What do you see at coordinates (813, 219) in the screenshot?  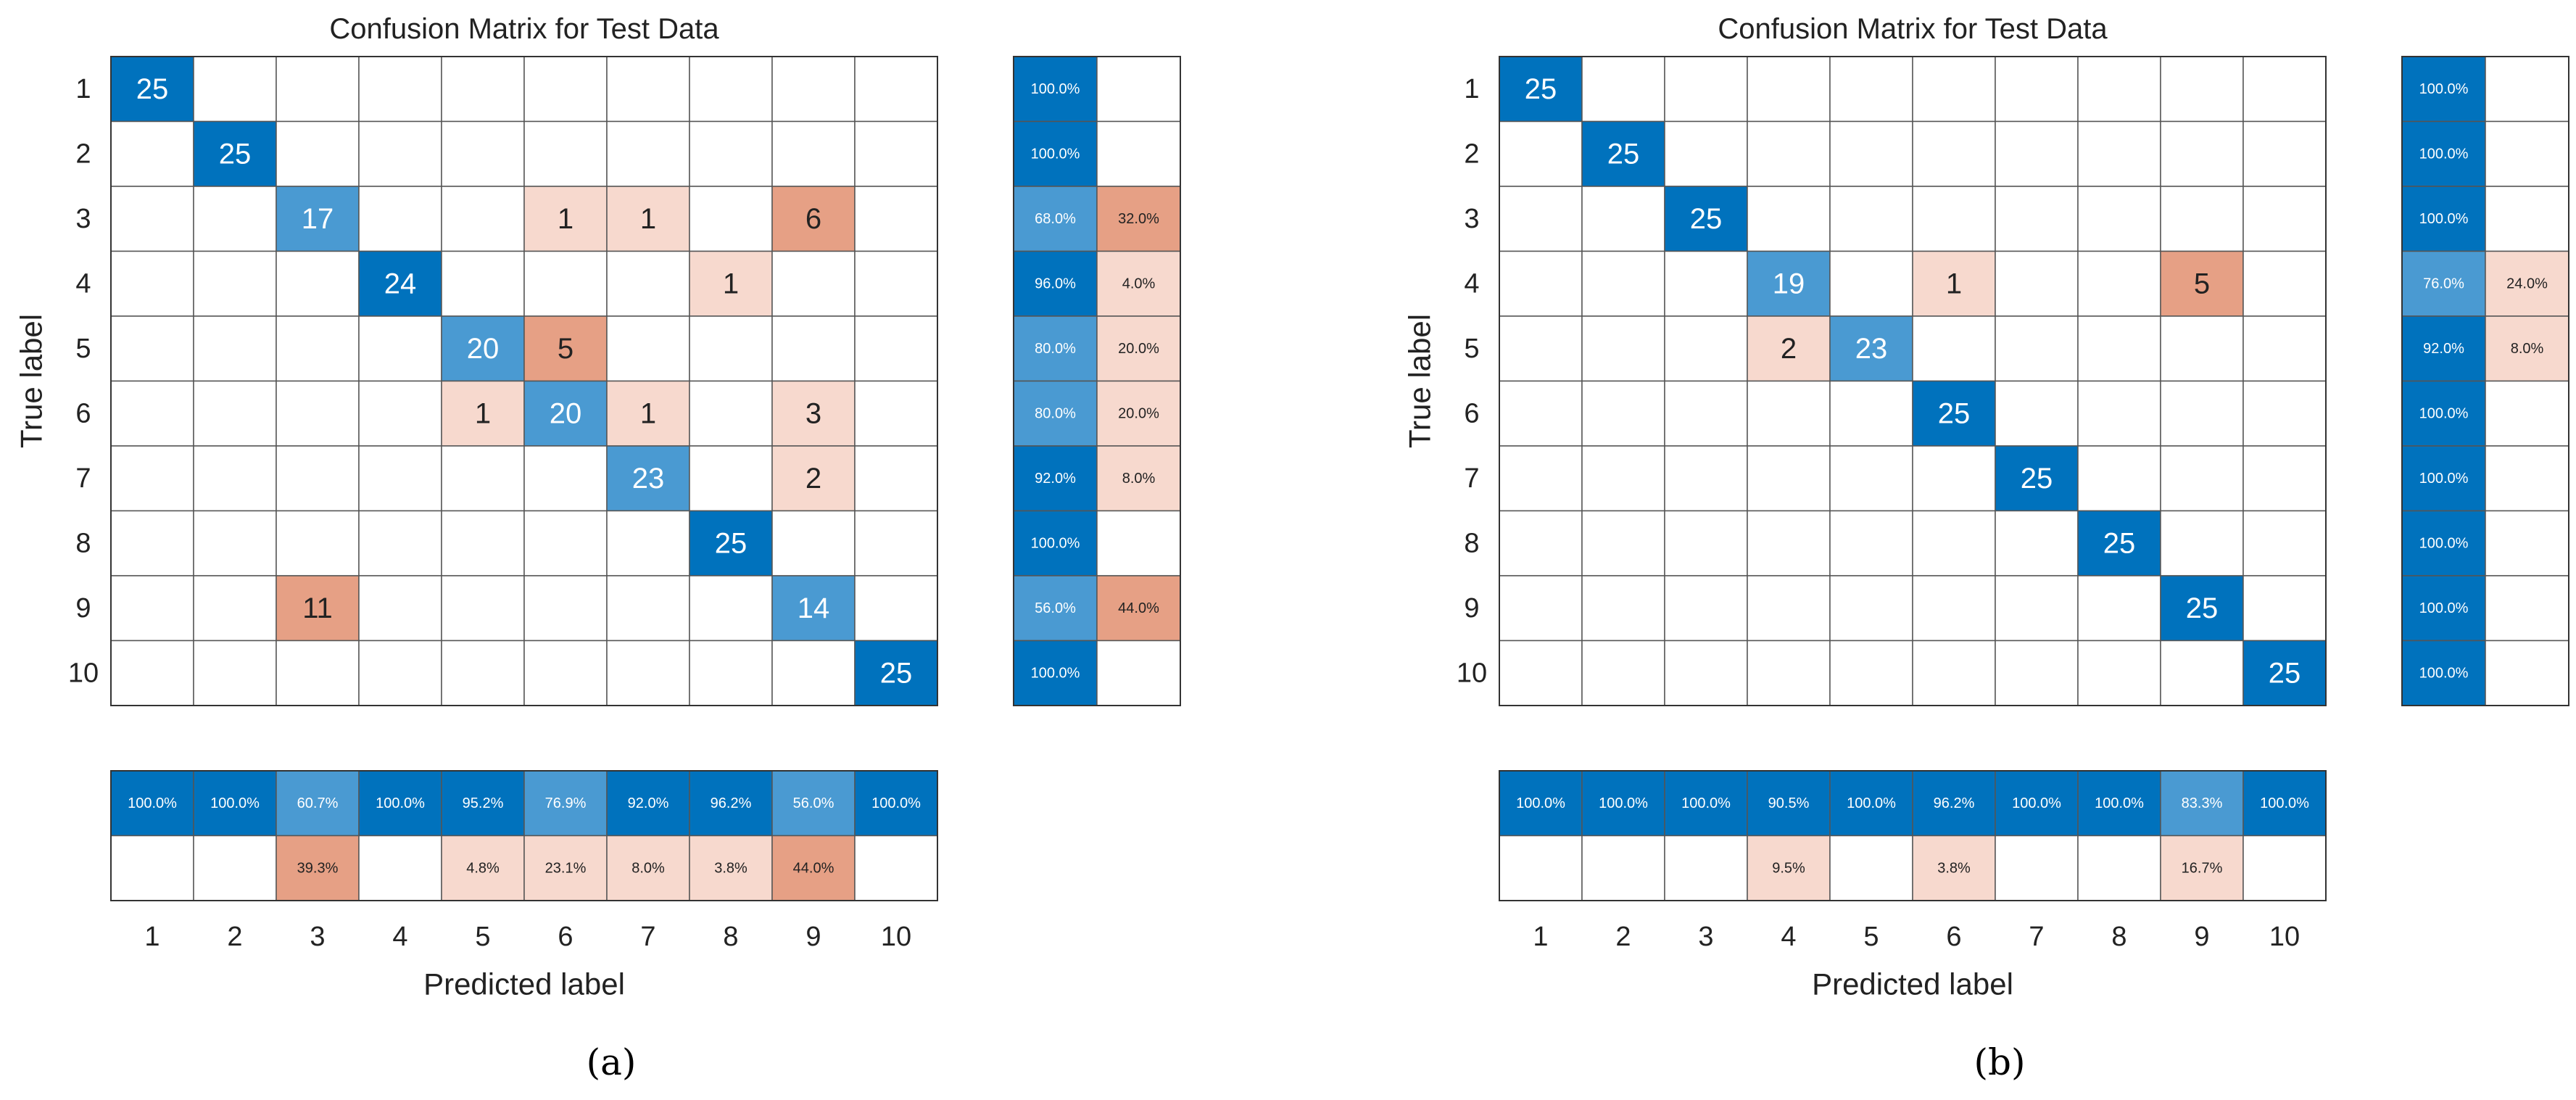 I see `cell-value: 6` at bounding box center [813, 219].